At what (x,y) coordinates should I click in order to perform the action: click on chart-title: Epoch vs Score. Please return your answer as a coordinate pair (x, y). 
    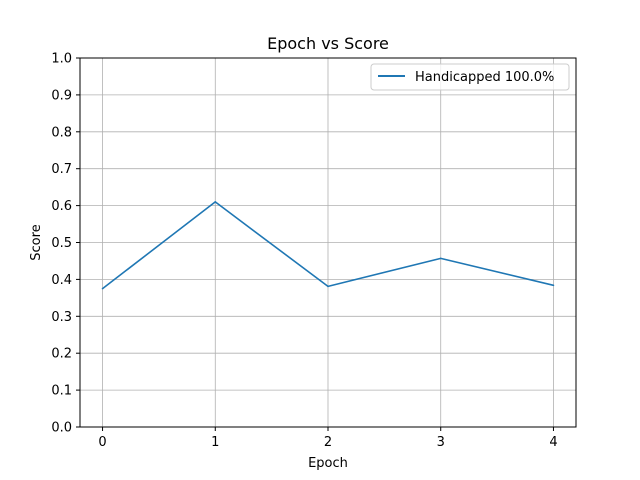
    Looking at the image, I should click on (328, 43).